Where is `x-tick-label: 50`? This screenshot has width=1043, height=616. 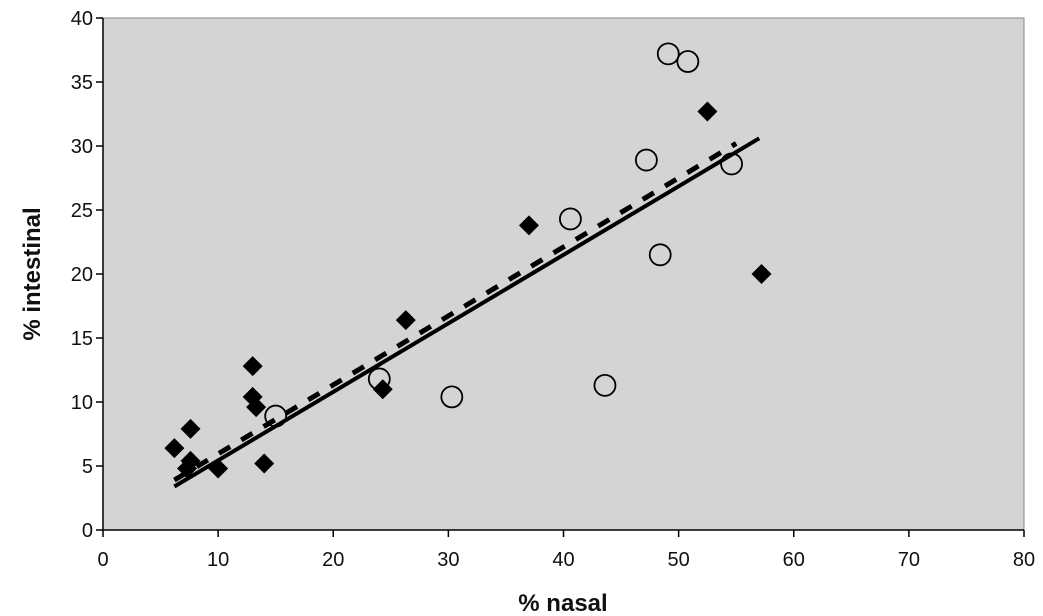 x-tick-label: 50 is located at coordinates (679, 560).